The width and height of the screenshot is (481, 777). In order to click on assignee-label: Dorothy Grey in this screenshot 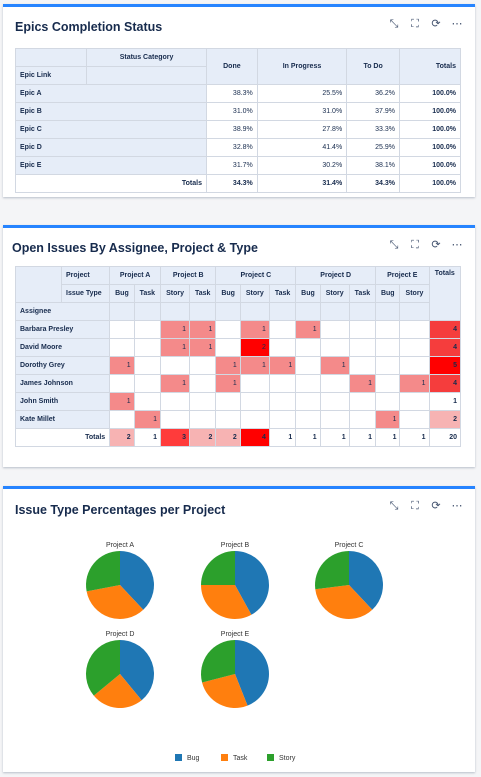, I will do `click(62, 365)`.